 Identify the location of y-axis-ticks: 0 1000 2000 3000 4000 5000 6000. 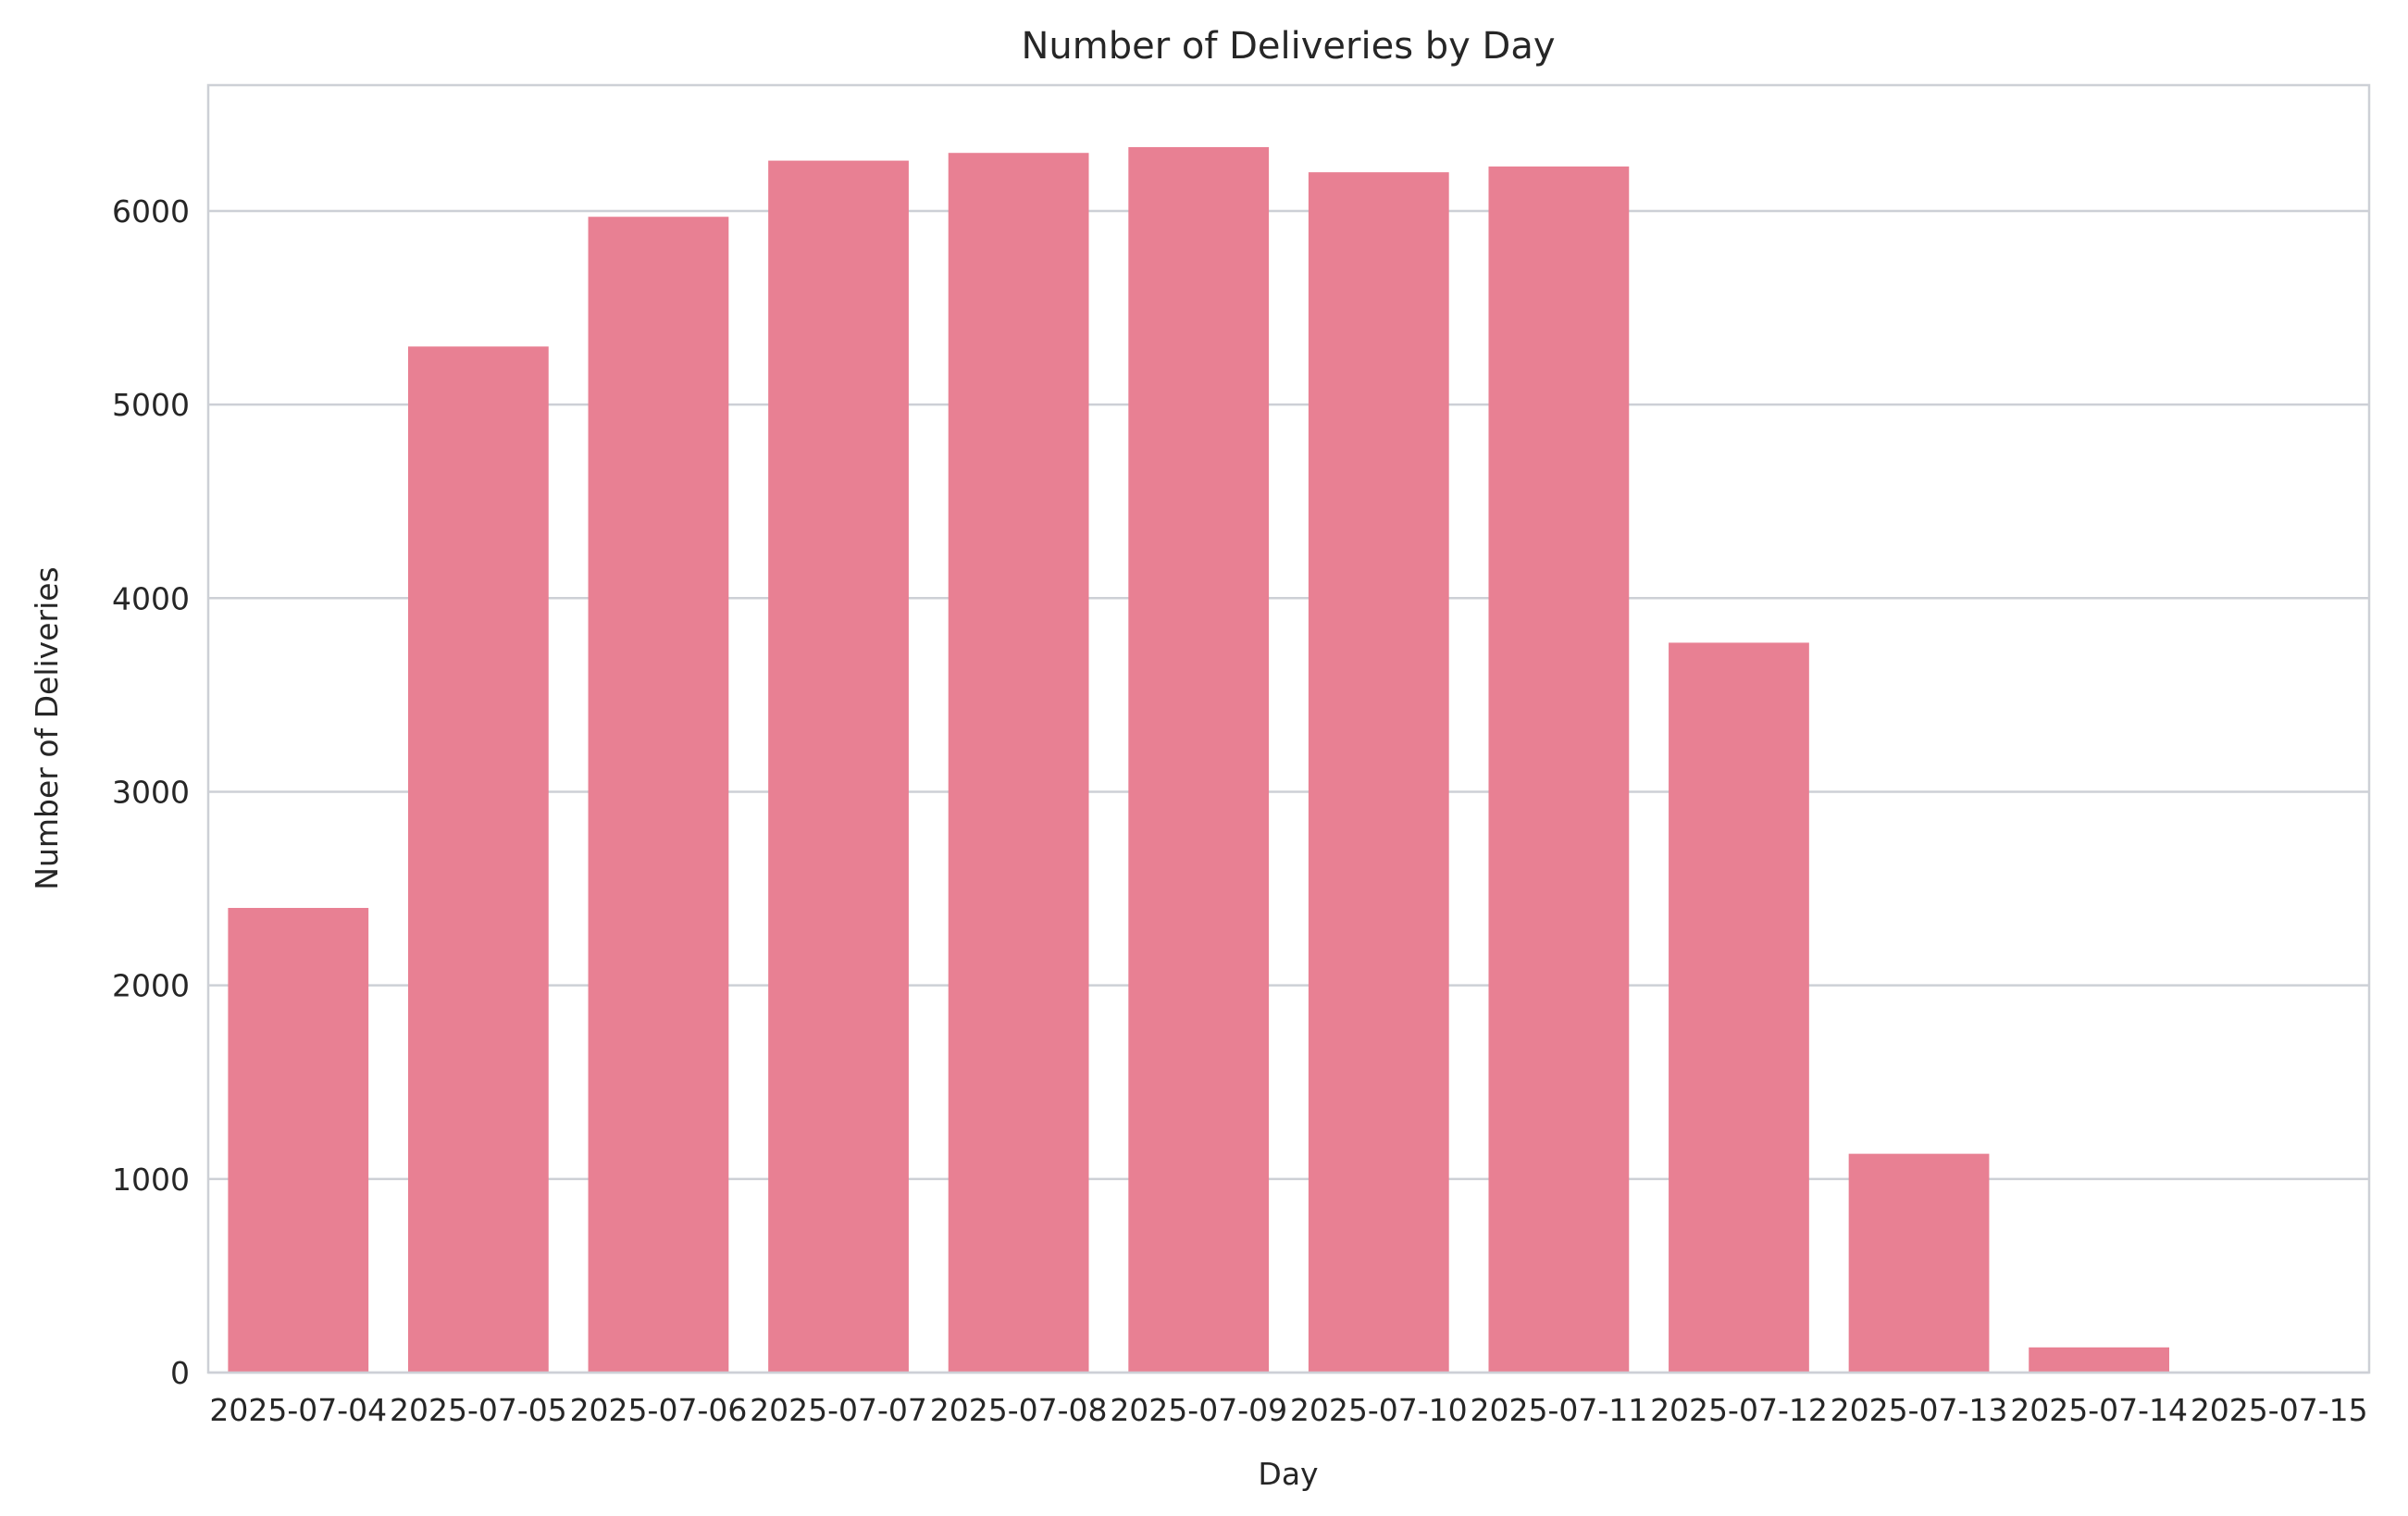
(151, 792).